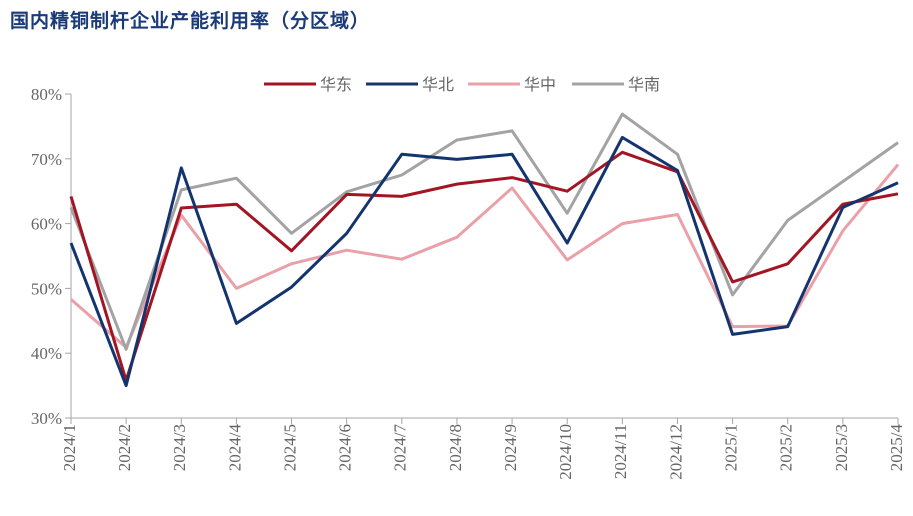  I want to click on x-tick-label: 2025/4, so click(896, 448).